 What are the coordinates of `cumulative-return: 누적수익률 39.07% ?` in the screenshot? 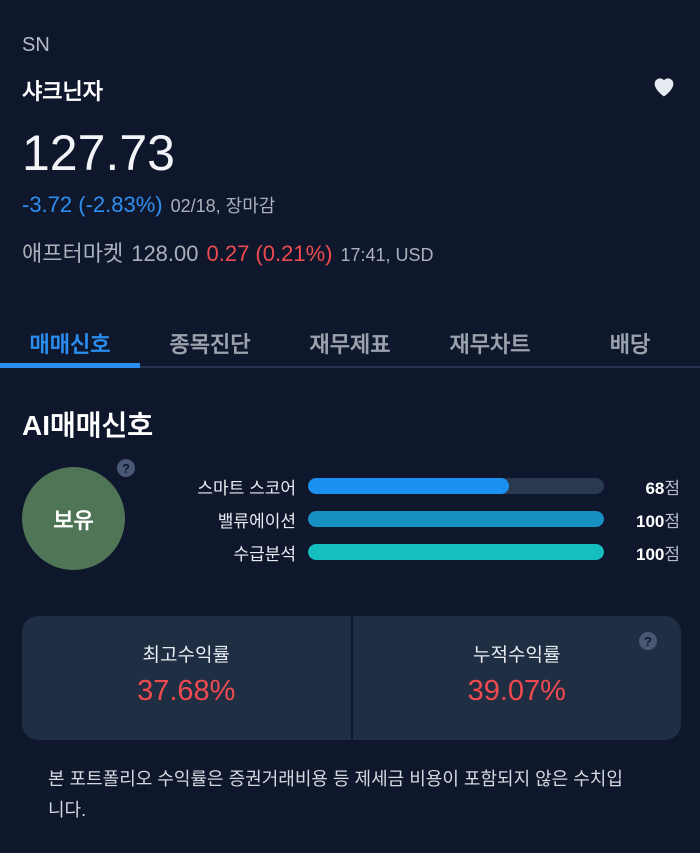 It's located at (516, 678).